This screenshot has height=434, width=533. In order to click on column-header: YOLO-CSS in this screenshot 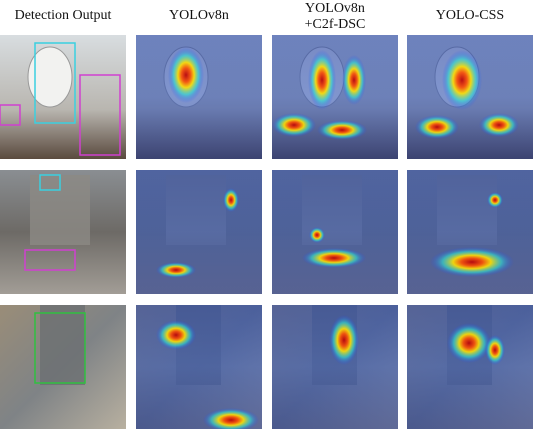, I will do `click(470, 15)`.